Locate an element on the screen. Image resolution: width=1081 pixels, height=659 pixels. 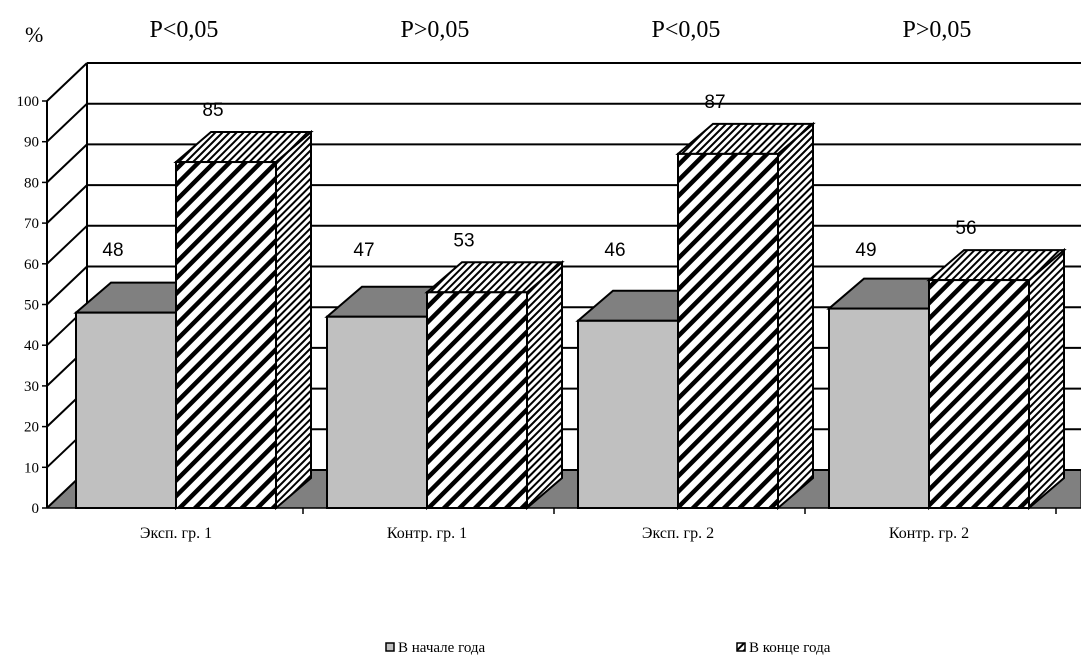
data-label: 87 is located at coordinates (714, 102).